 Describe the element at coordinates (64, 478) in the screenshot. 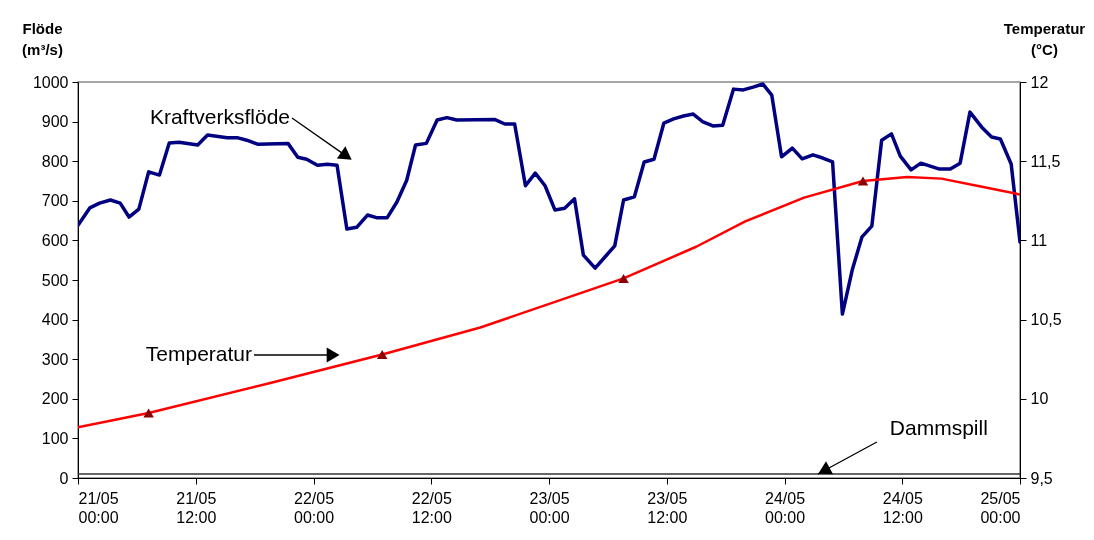

I see `y-tick-label: 0` at that location.